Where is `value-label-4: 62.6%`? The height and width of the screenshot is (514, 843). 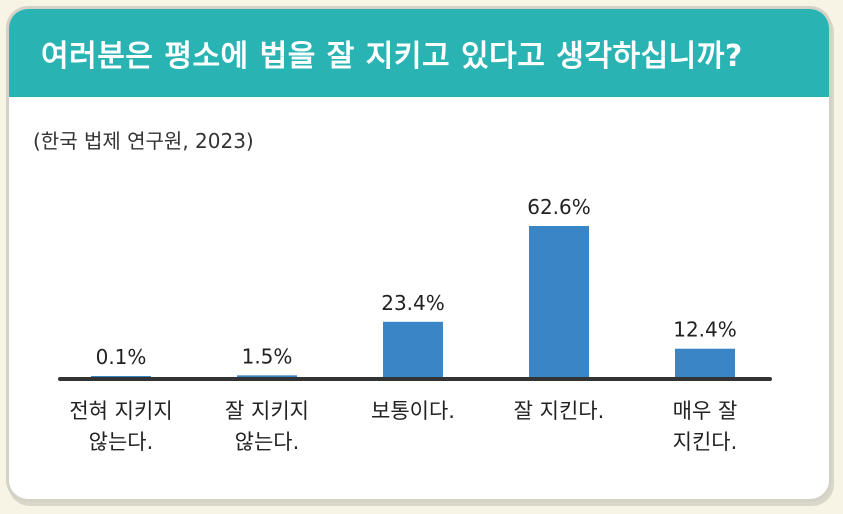
value-label-4: 62.6% is located at coordinates (559, 207).